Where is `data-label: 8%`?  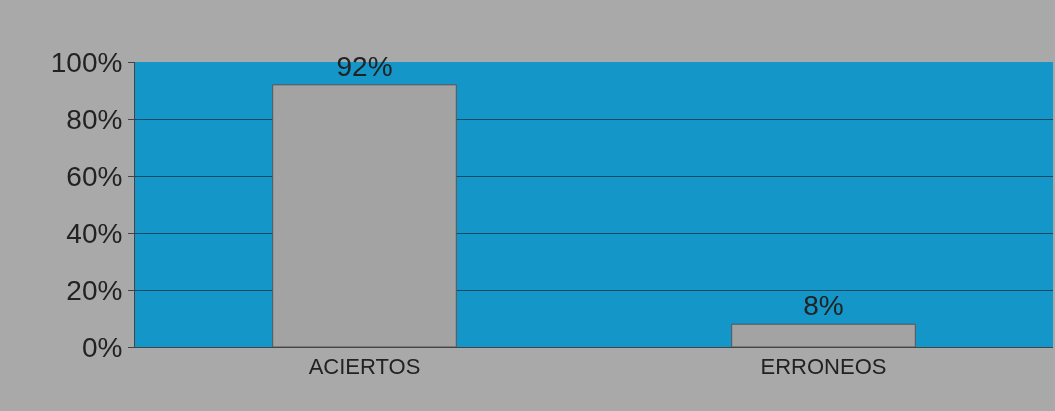 data-label: 8% is located at coordinates (823, 306).